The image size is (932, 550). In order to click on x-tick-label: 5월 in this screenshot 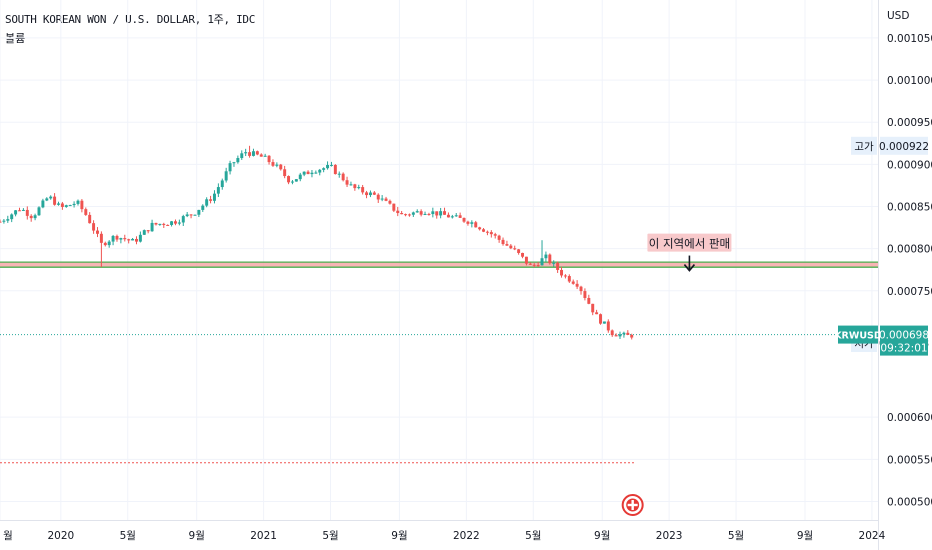, I will do `click(128, 536)`.